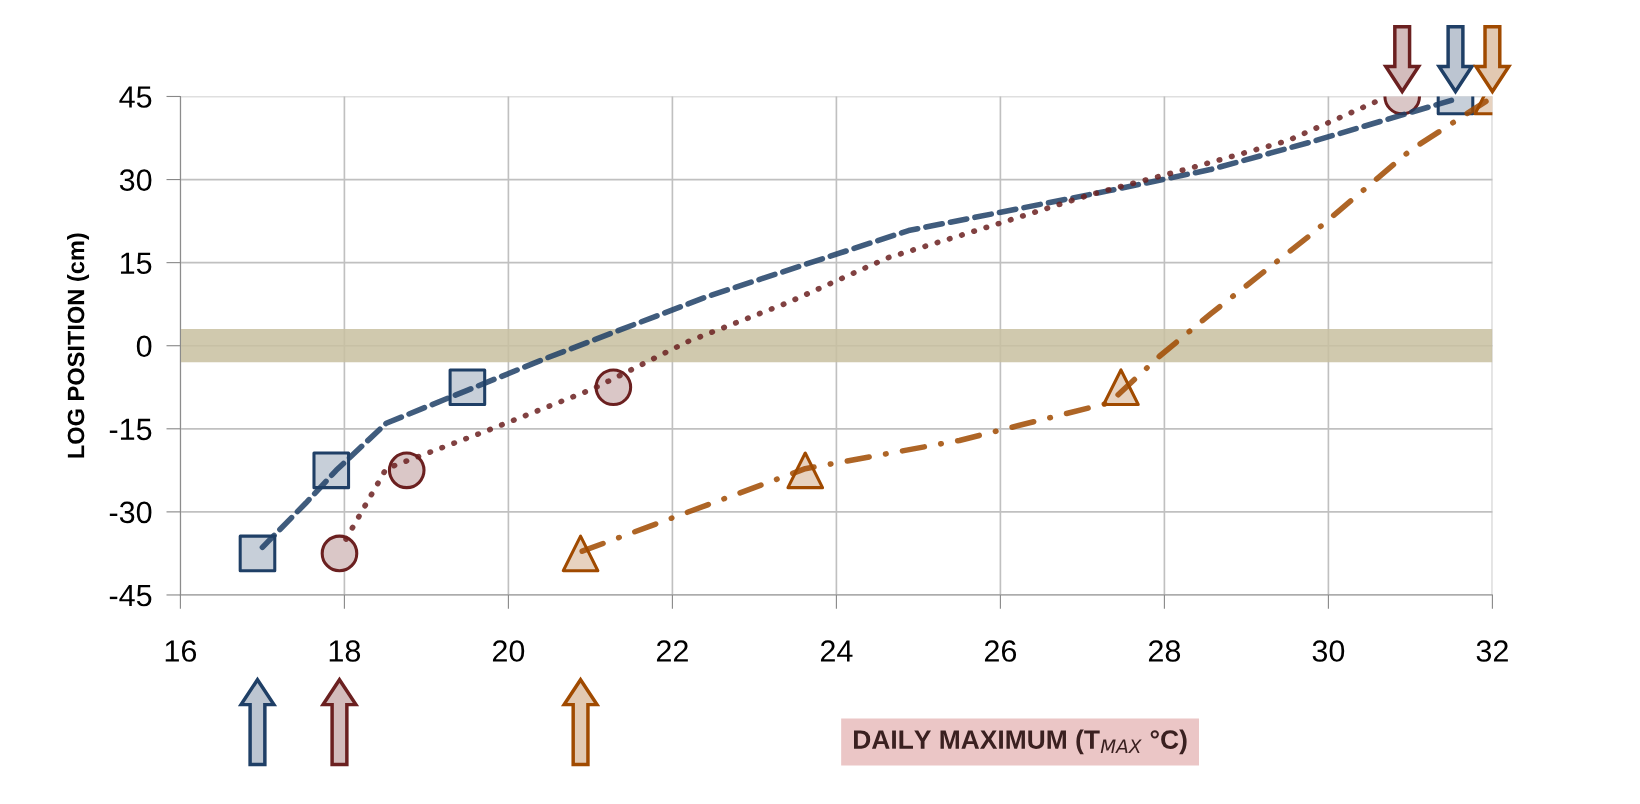 The width and height of the screenshot is (1640, 804). Describe the element at coordinates (130, 429) in the screenshot. I see `y-tick-label: -15` at that location.